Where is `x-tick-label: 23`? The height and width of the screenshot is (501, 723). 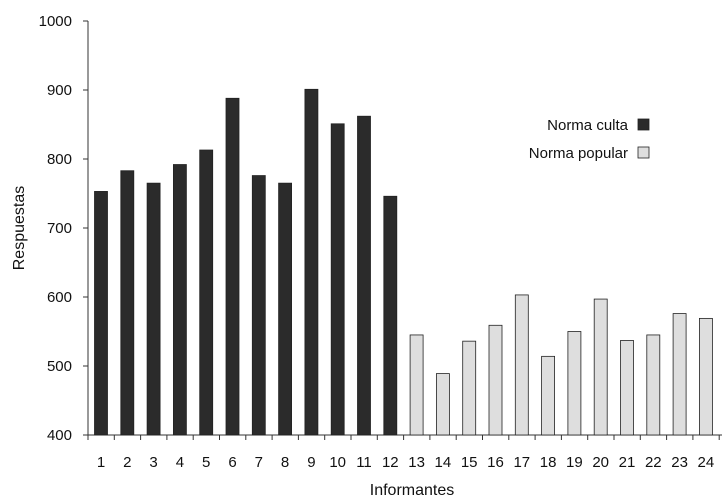 x-tick-label: 23 is located at coordinates (679, 462).